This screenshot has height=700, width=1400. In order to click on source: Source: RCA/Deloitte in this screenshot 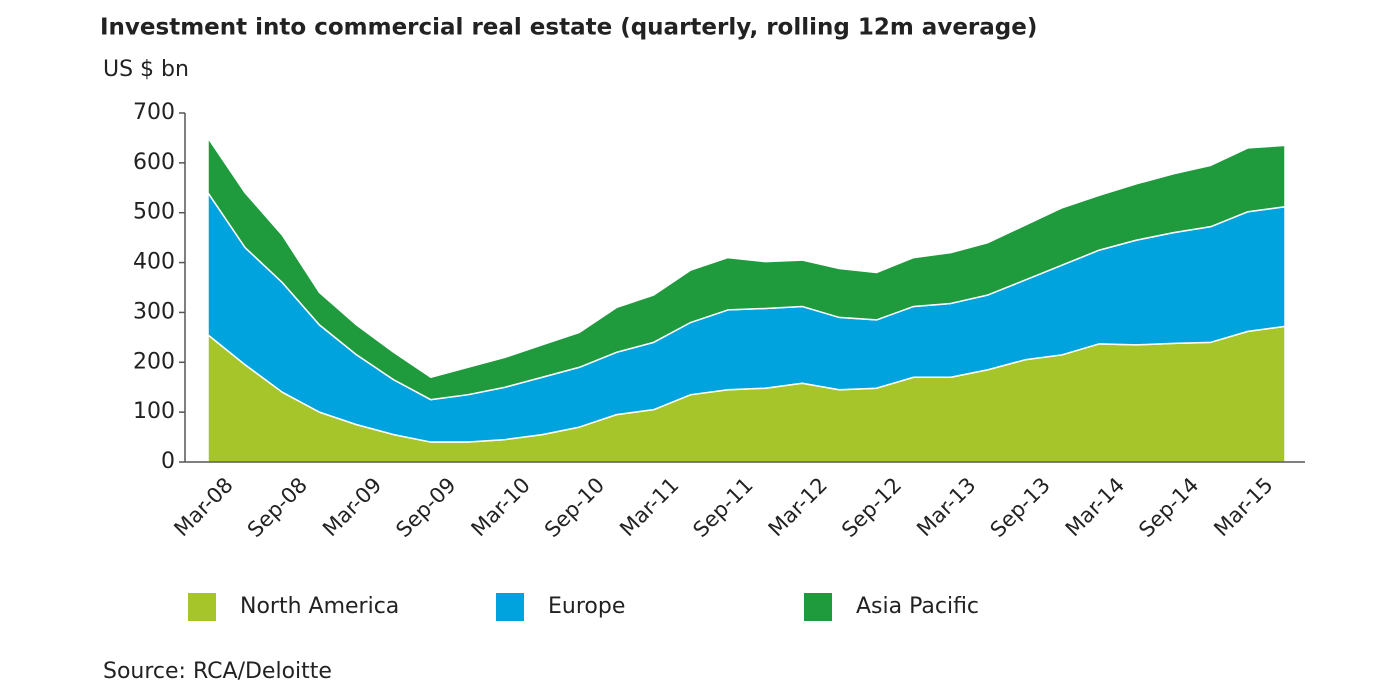, I will do `click(217, 671)`.